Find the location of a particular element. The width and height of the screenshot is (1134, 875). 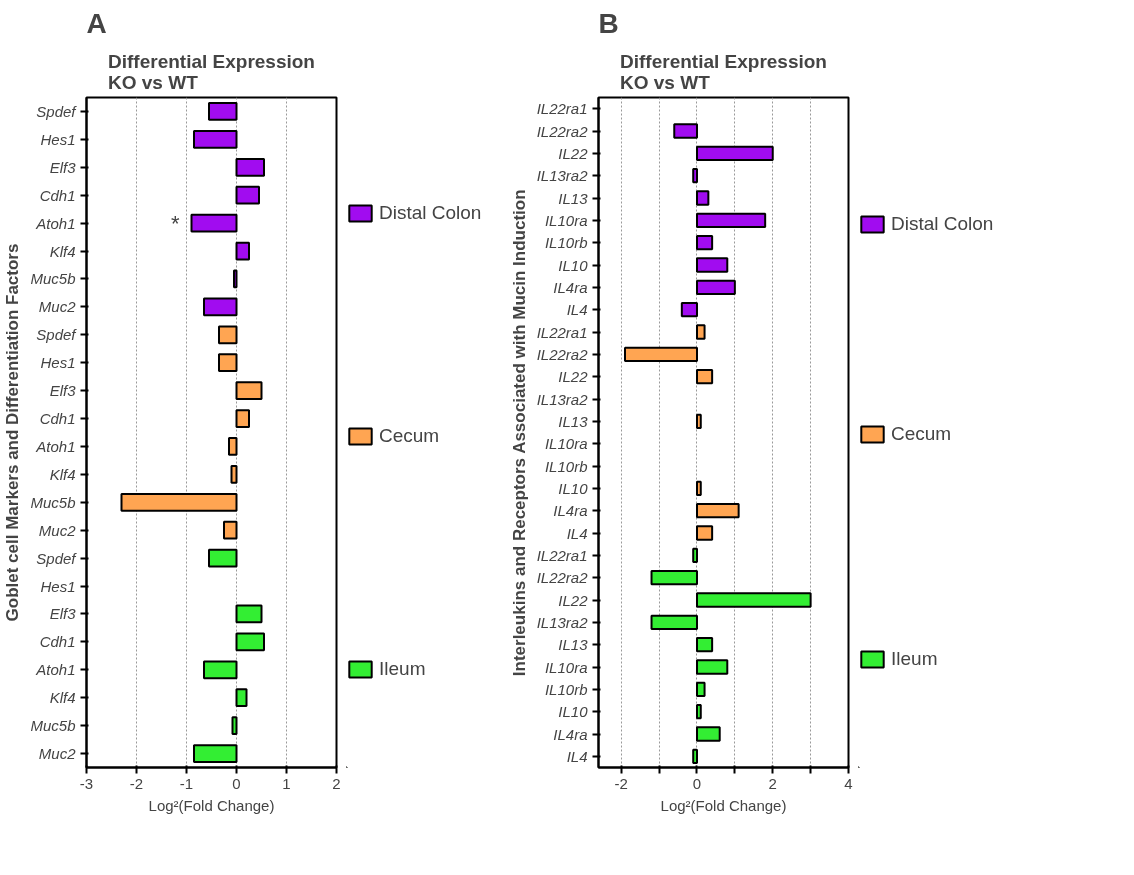

legend-label: Cecum is located at coordinates (921, 434).